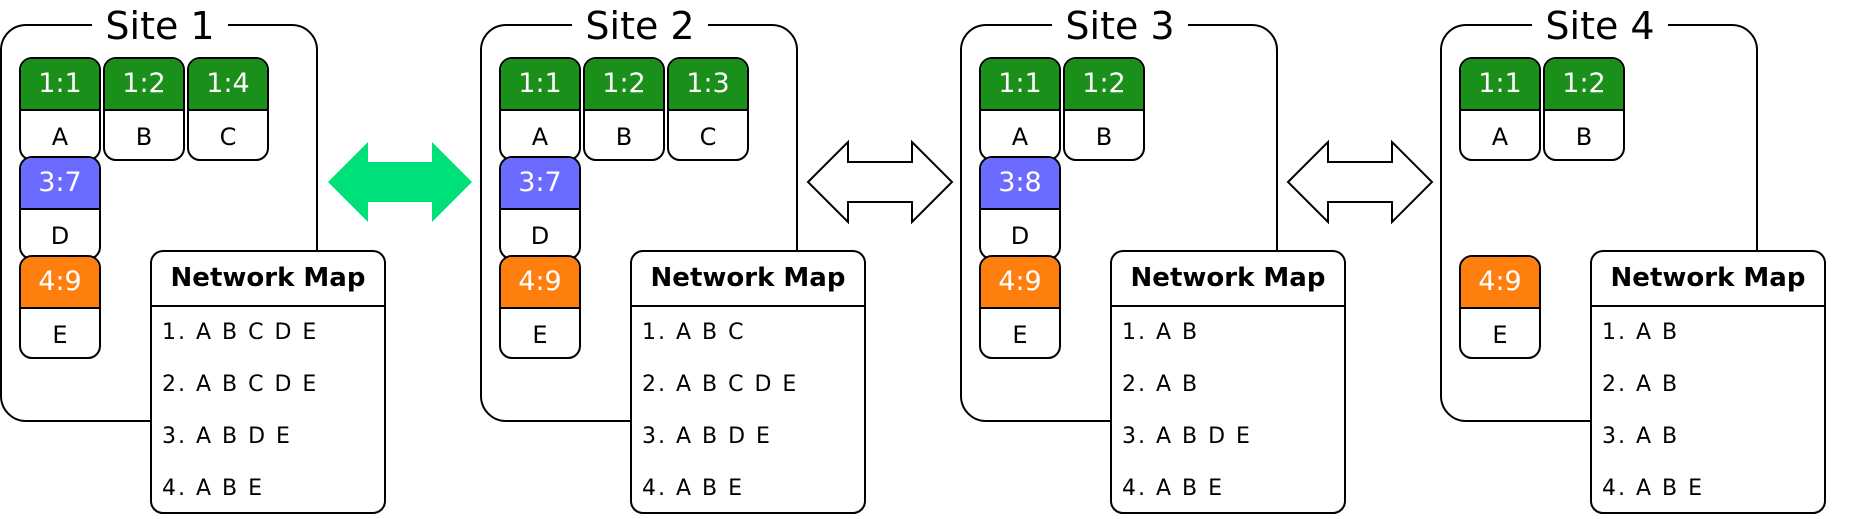 The width and height of the screenshot is (1861, 519). What do you see at coordinates (708, 85) in the screenshot?
I see `node-id: 1:3` at bounding box center [708, 85].